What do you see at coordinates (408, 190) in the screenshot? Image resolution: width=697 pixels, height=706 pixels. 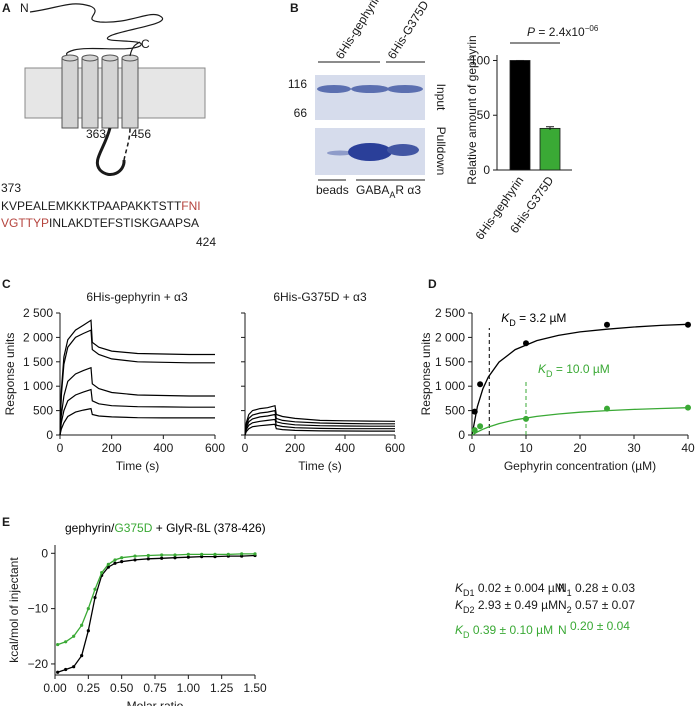 I see `text-part: R α3` at bounding box center [408, 190].